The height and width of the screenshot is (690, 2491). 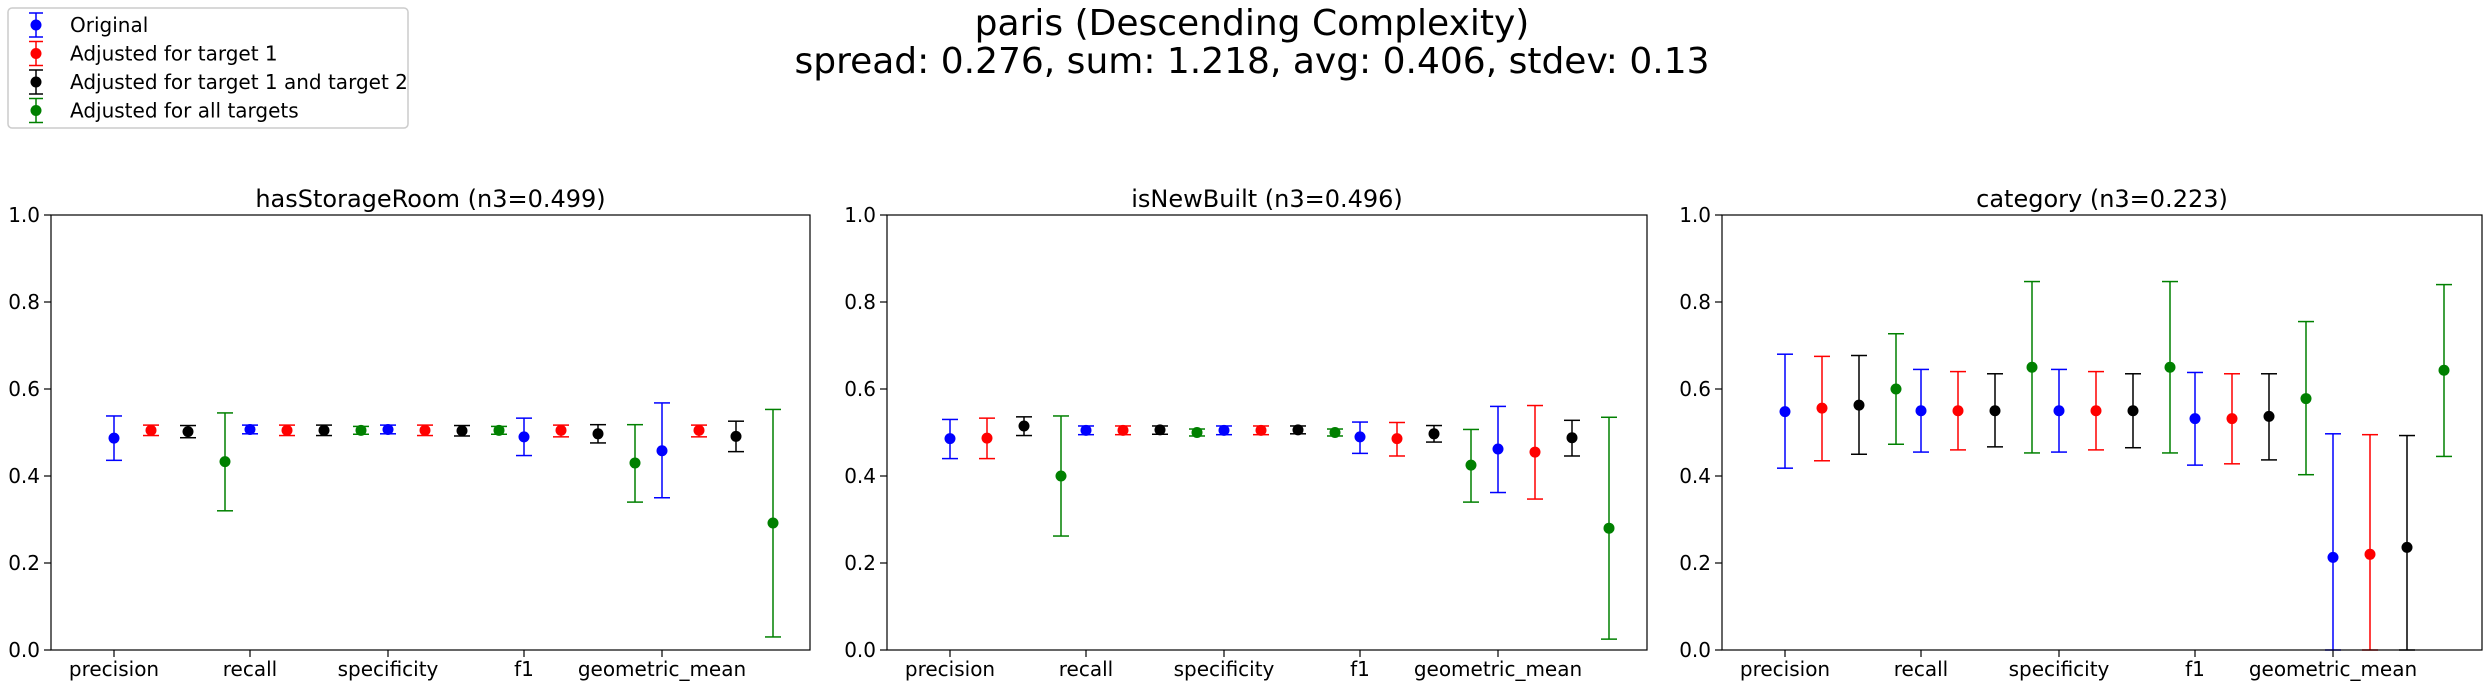 I want to click on legend-entry: Adjusted for all targets, so click(x=164, y=110).